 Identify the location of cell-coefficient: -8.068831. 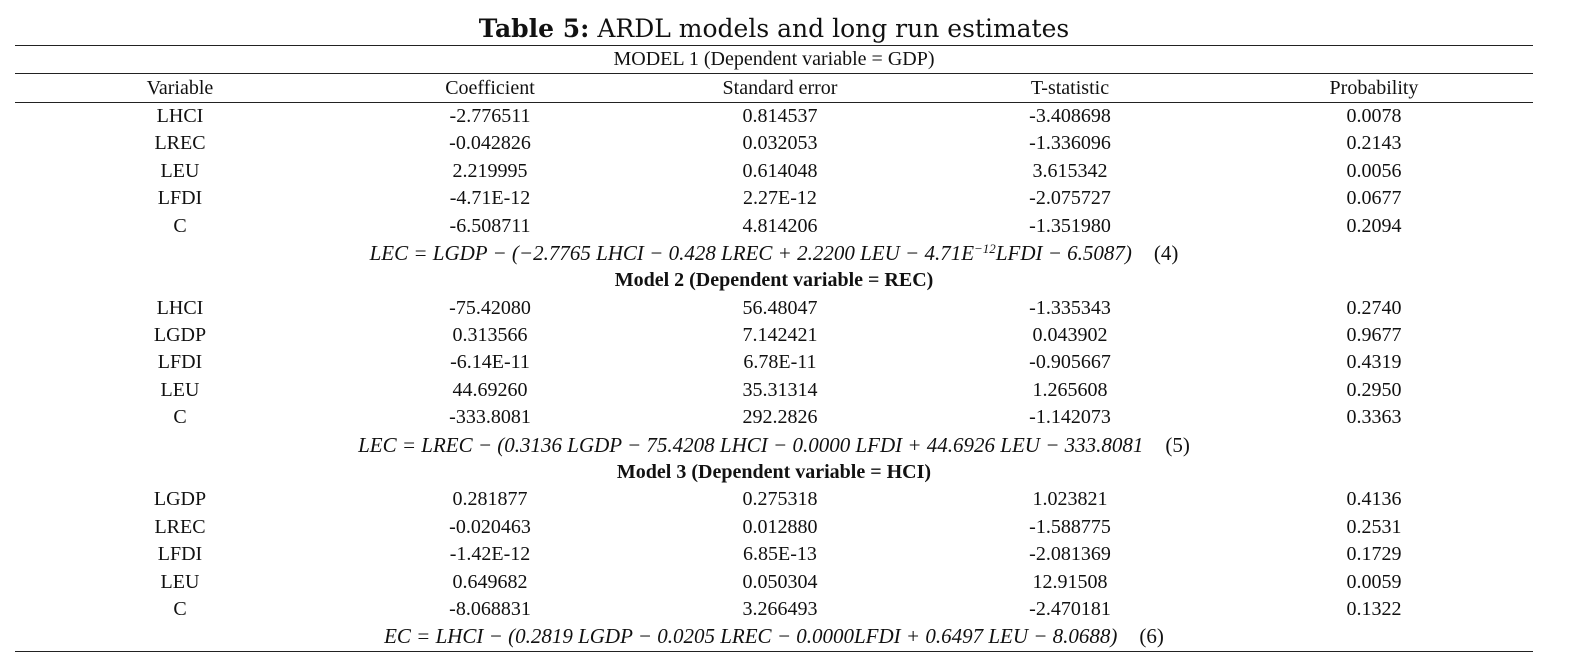
(490, 609).